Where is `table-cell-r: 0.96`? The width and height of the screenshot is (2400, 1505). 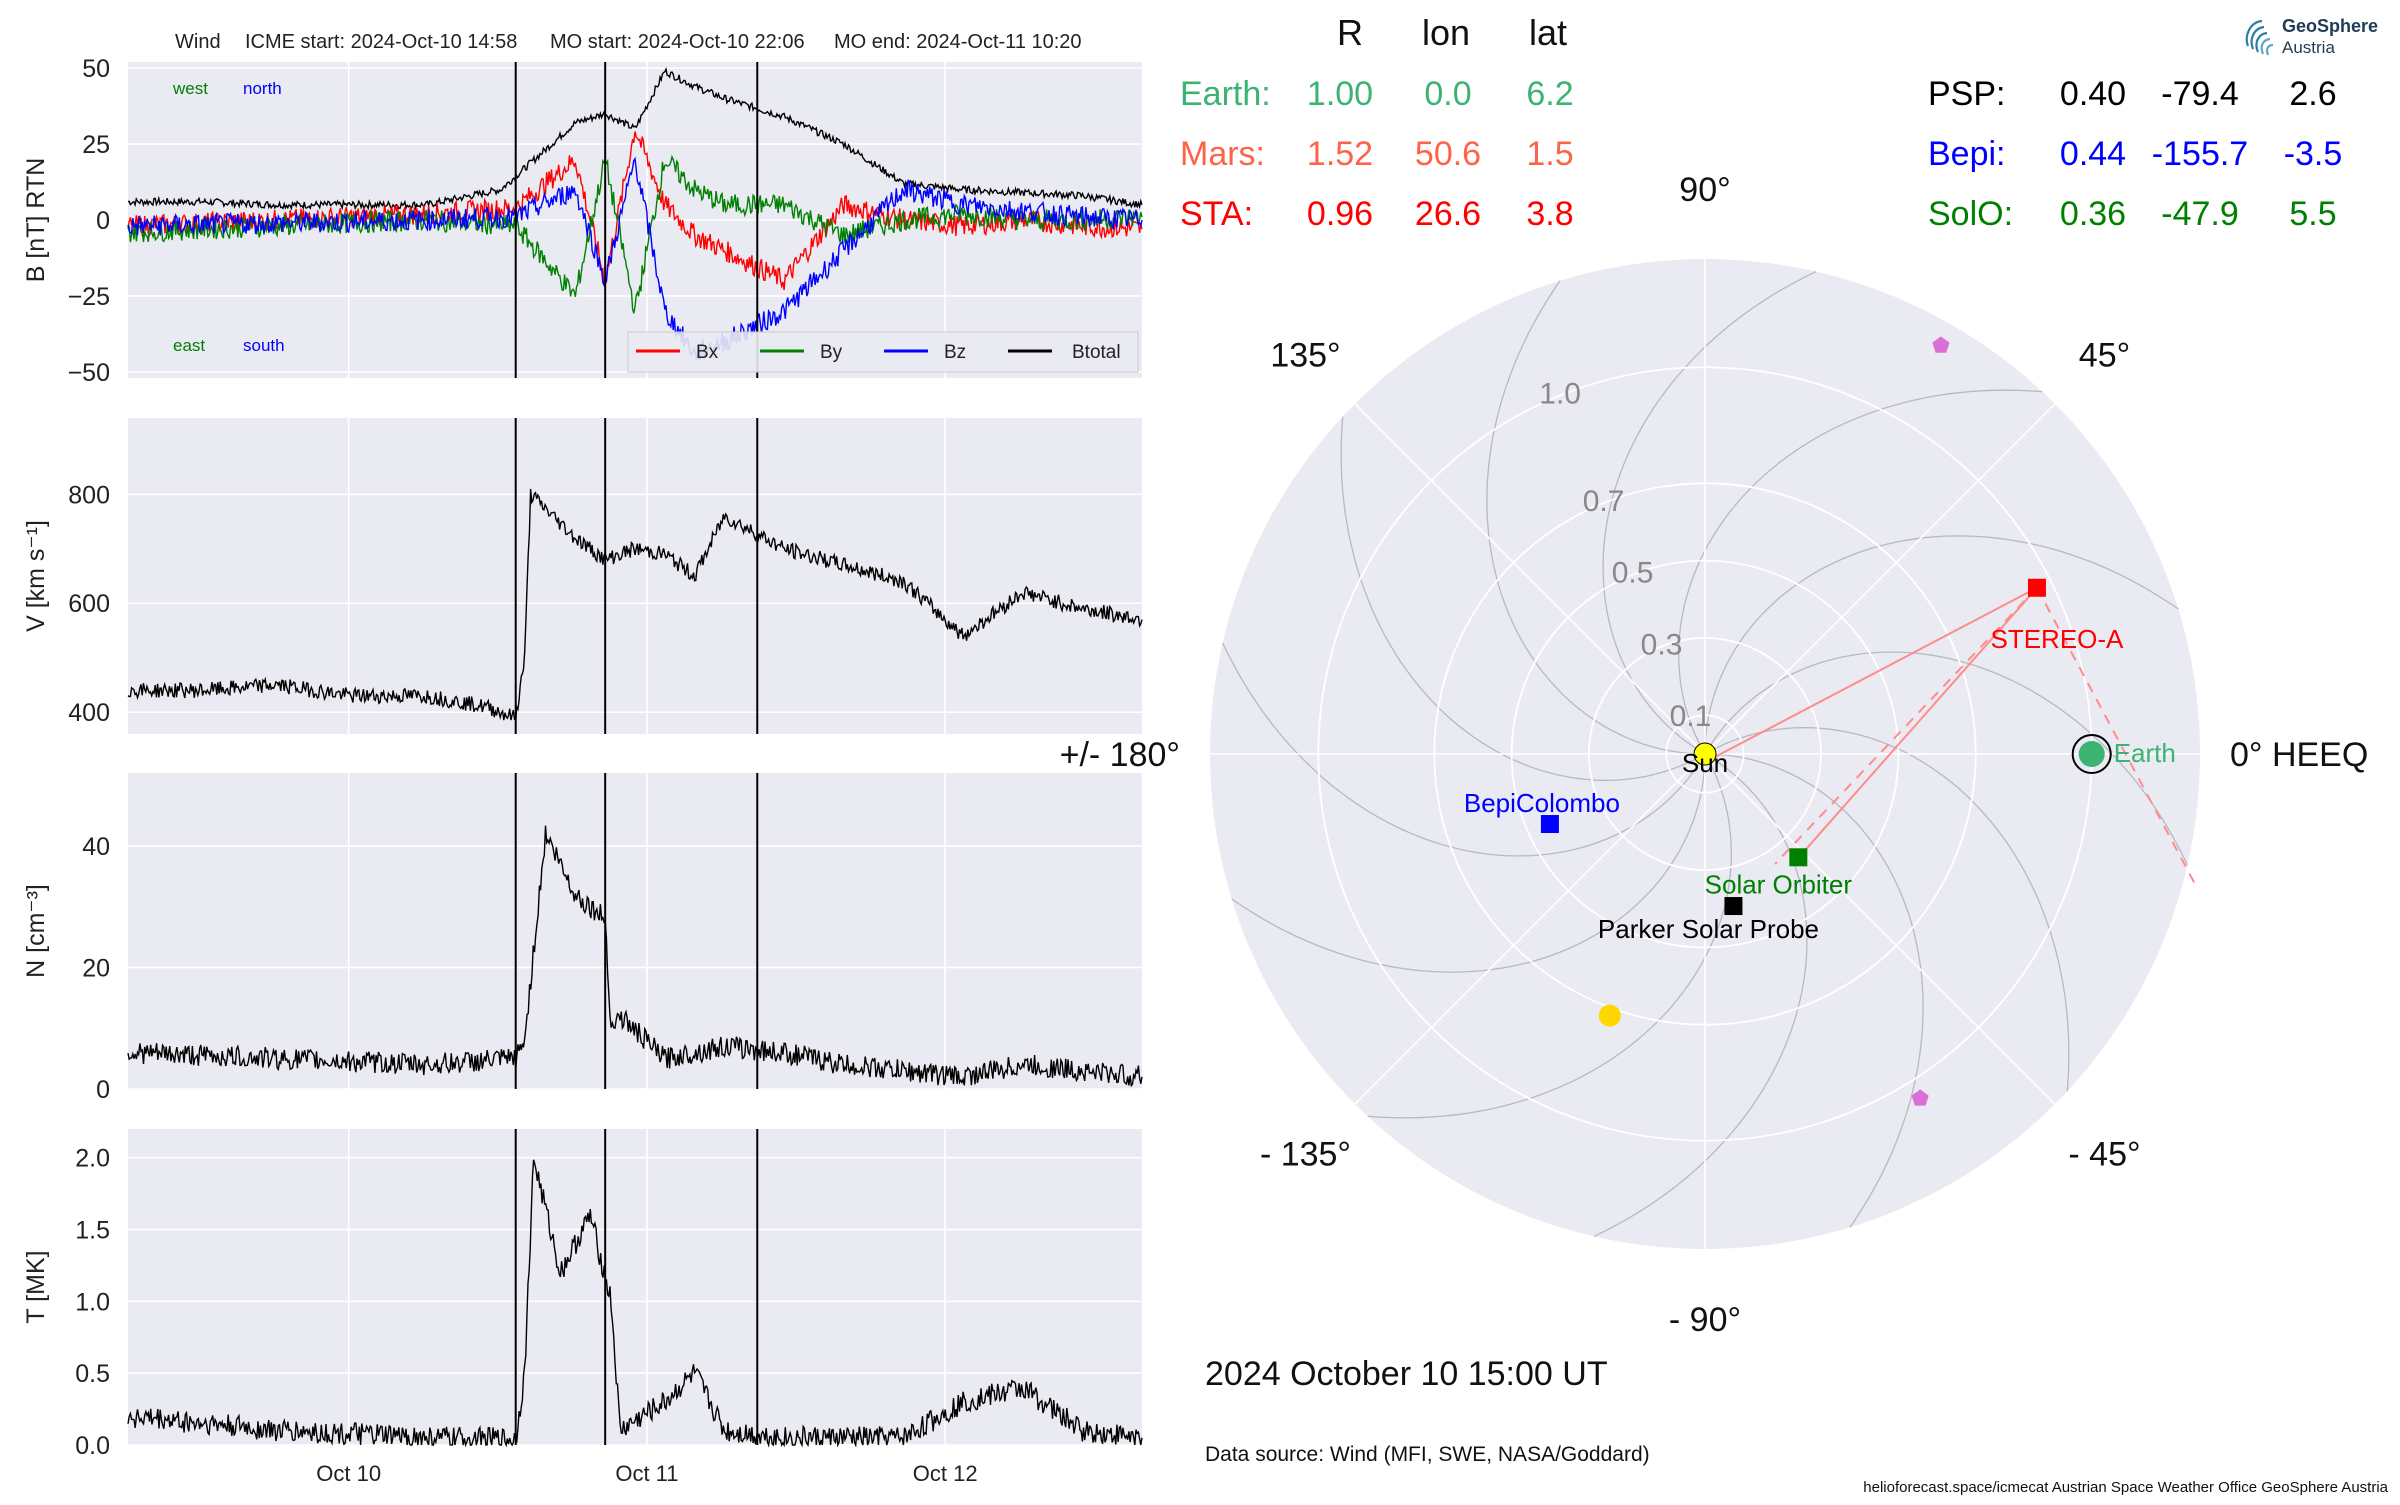
table-cell-r: 0.96 is located at coordinates (1340, 214).